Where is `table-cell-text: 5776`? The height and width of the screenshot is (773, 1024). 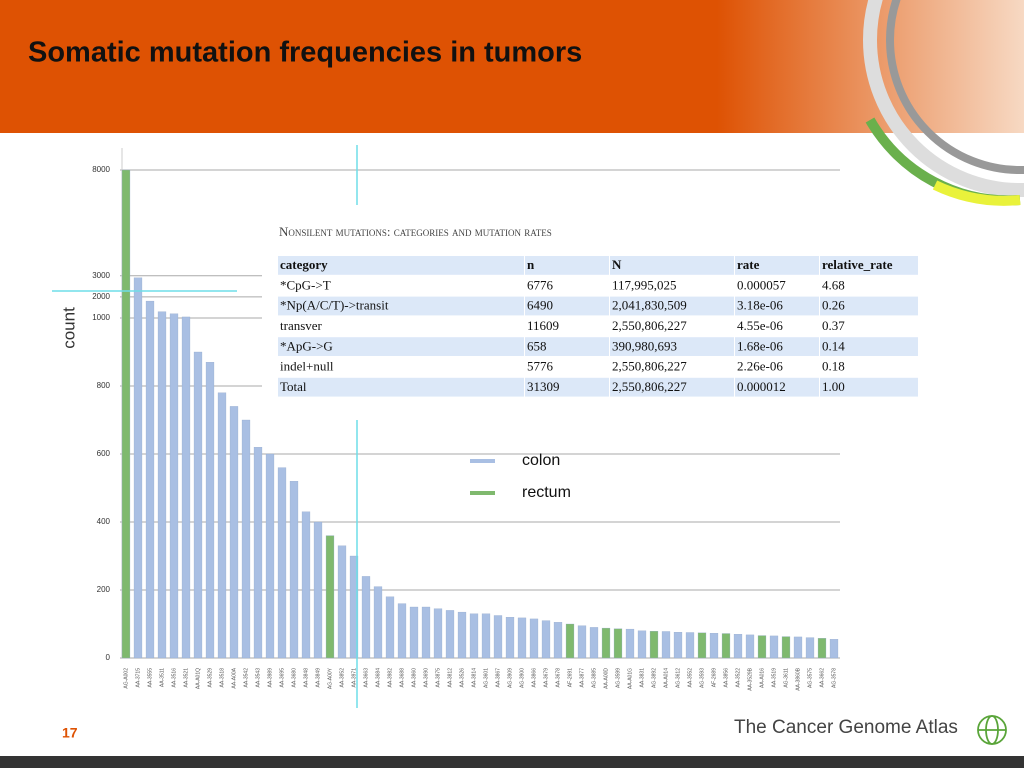 table-cell-text: 5776 is located at coordinates (540, 366).